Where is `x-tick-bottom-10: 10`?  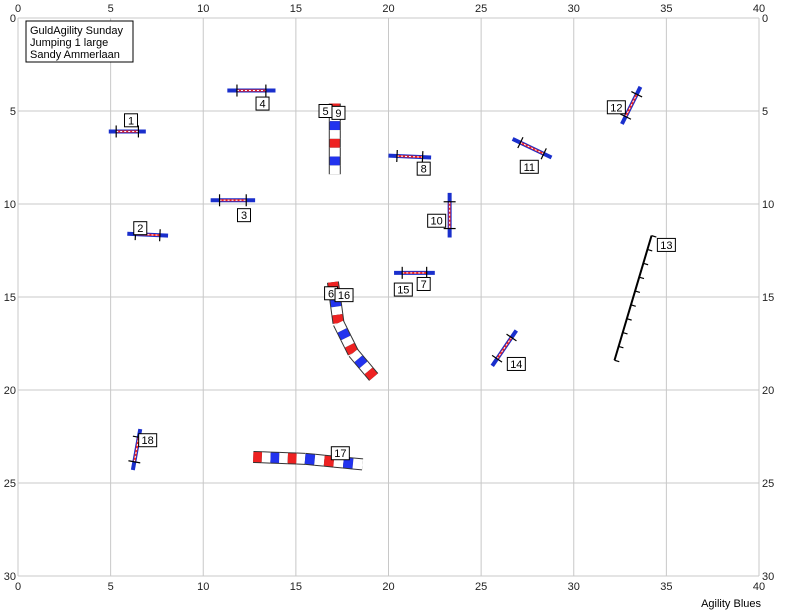
x-tick-bottom-10: 10 is located at coordinates (203, 587).